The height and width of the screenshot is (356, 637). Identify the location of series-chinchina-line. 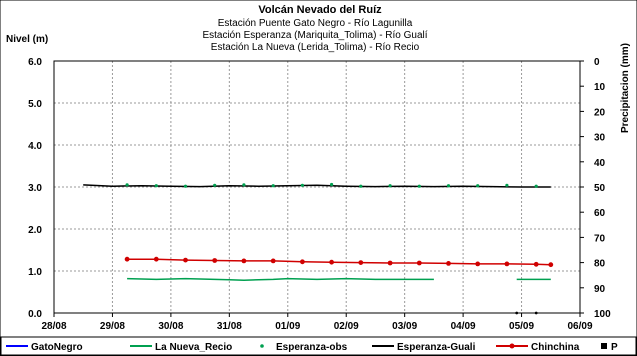
(339, 262).